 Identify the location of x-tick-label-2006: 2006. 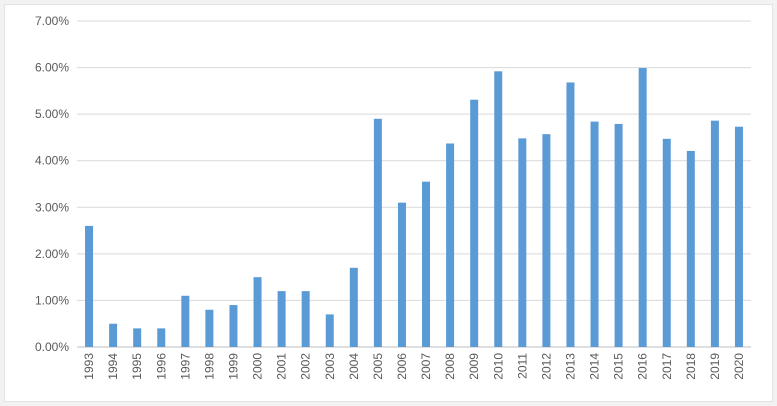
(402, 366).